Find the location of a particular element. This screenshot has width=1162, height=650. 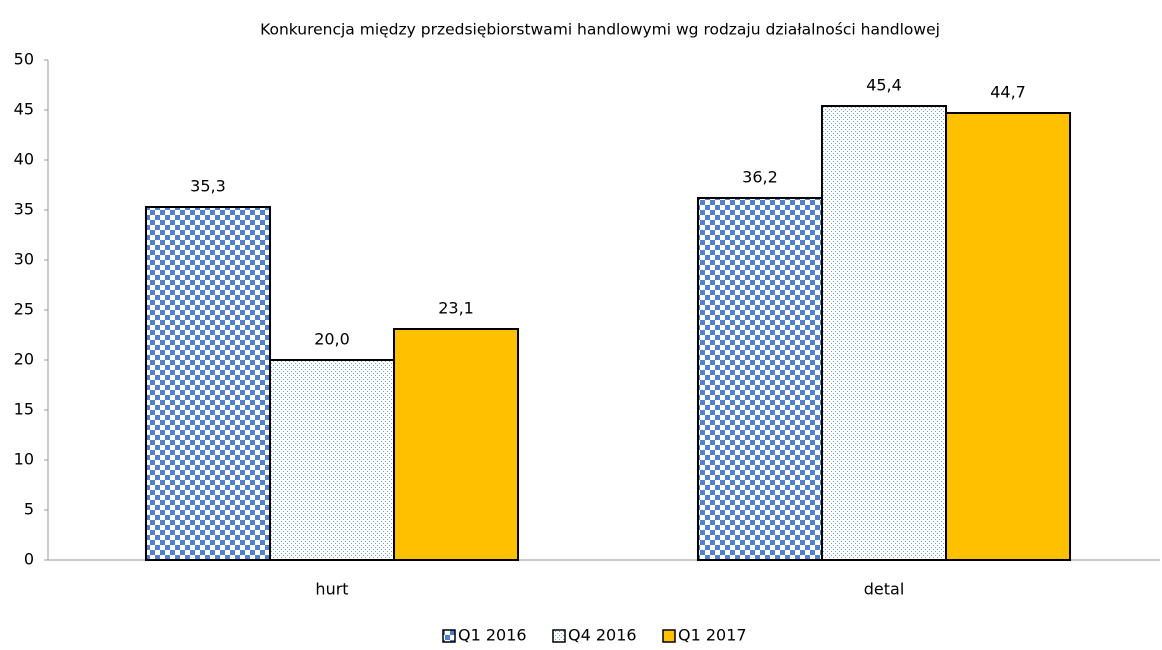

value-label: 44,7 is located at coordinates (1008, 92).